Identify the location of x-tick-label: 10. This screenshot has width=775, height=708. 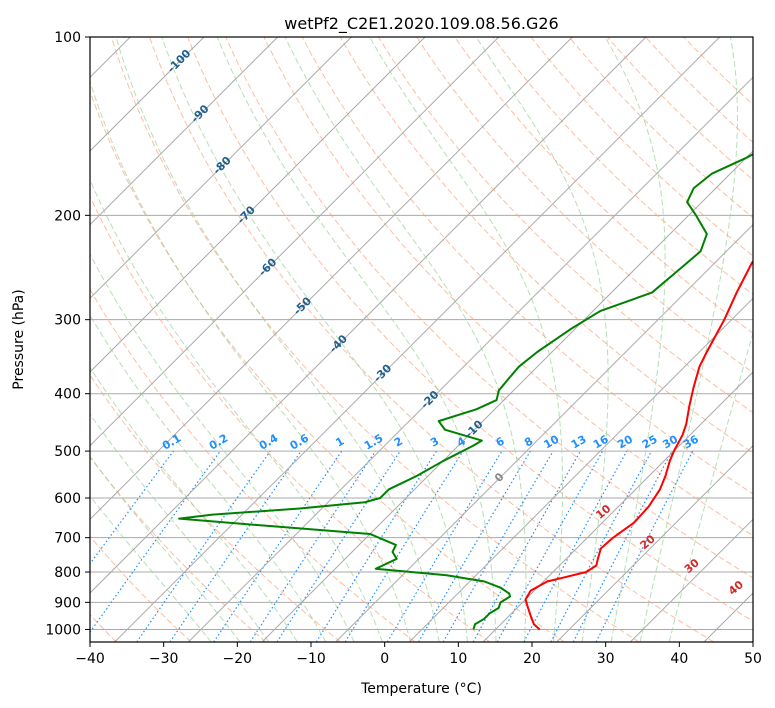
(458, 659).